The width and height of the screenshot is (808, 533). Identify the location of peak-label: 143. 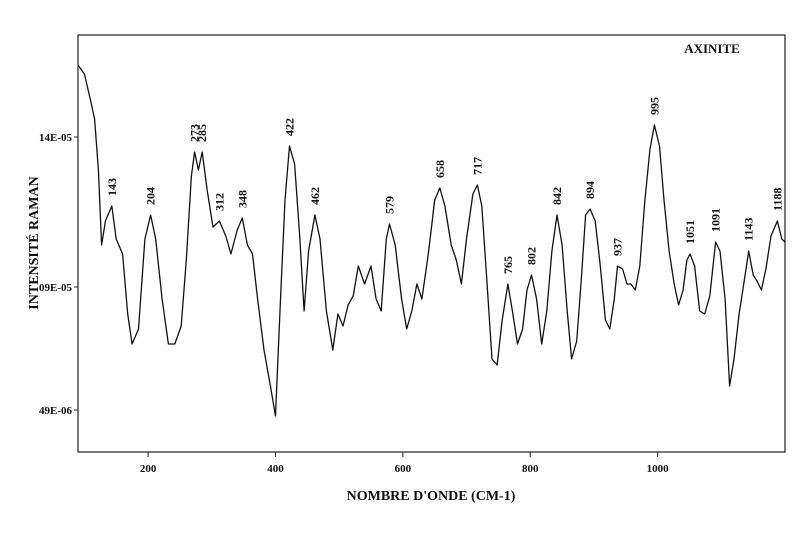
(112, 187).